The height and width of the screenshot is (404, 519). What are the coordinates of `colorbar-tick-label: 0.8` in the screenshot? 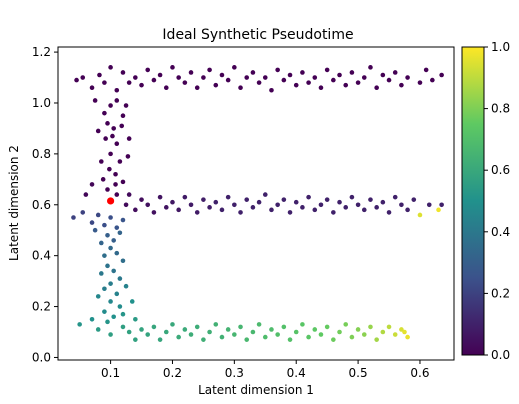 It's located at (500, 109).